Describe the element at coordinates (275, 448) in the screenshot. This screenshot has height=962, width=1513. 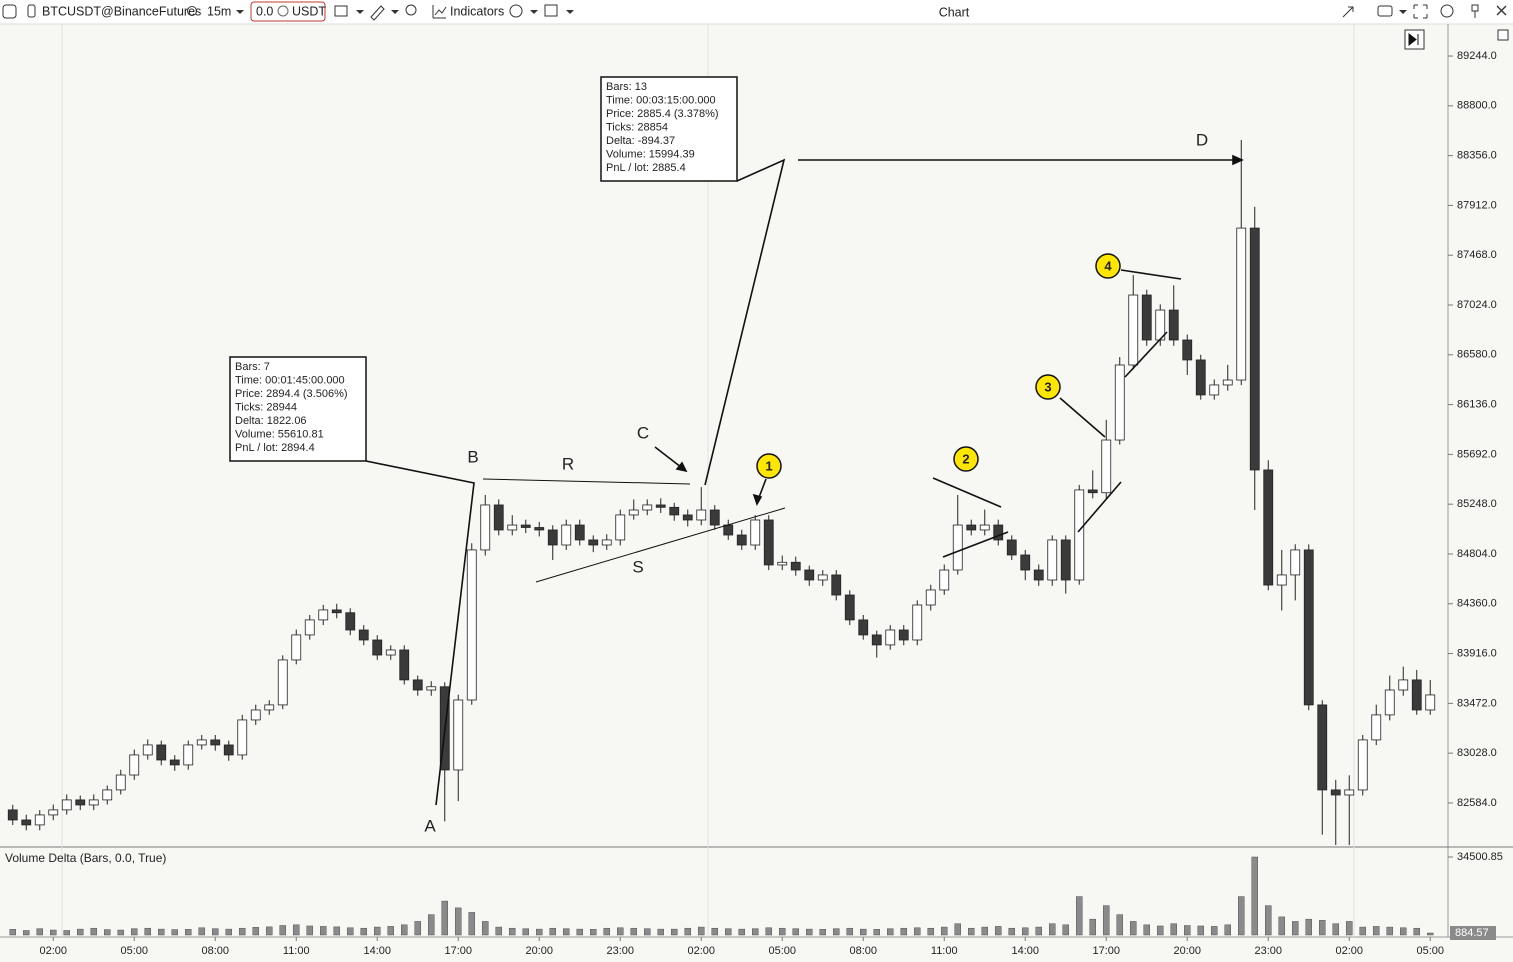
I see `measure-text: PnL / lot: 2894.4` at that location.